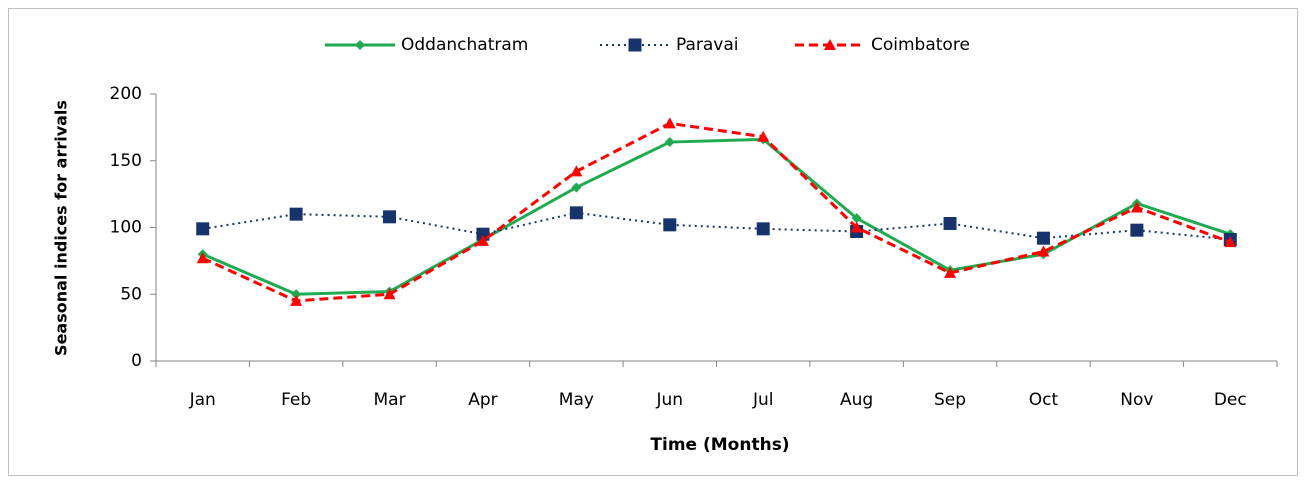 Image resolution: width=1307 pixels, height=485 pixels. Describe the element at coordinates (390, 400) in the screenshot. I see `x-tick-label: Mar` at that location.